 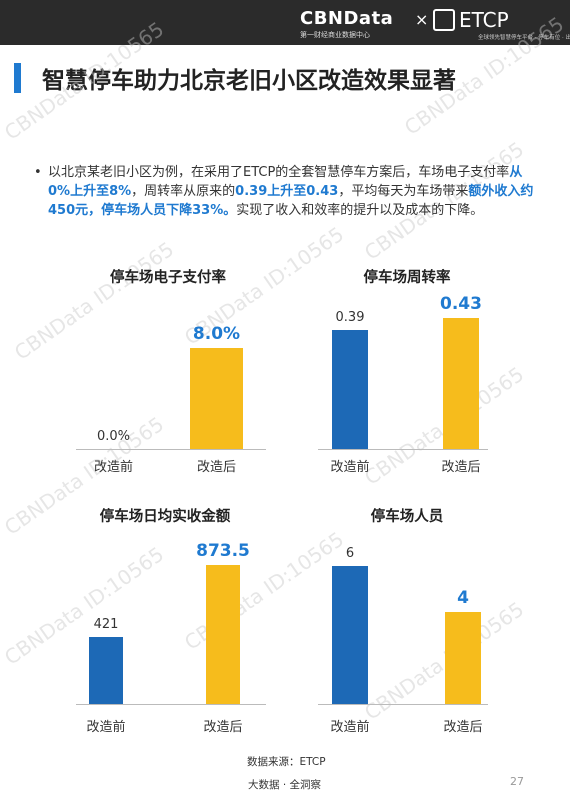 What do you see at coordinates (350, 318) in the screenshot?
I see `data-label: 0.39` at bounding box center [350, 318].